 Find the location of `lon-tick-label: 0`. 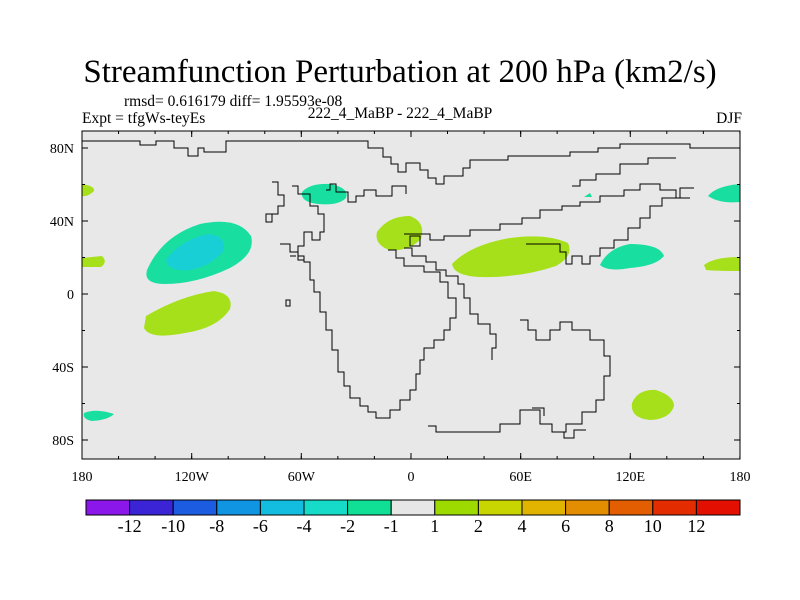

lon-tick-label: 0 is located at coordinates (411, 477).